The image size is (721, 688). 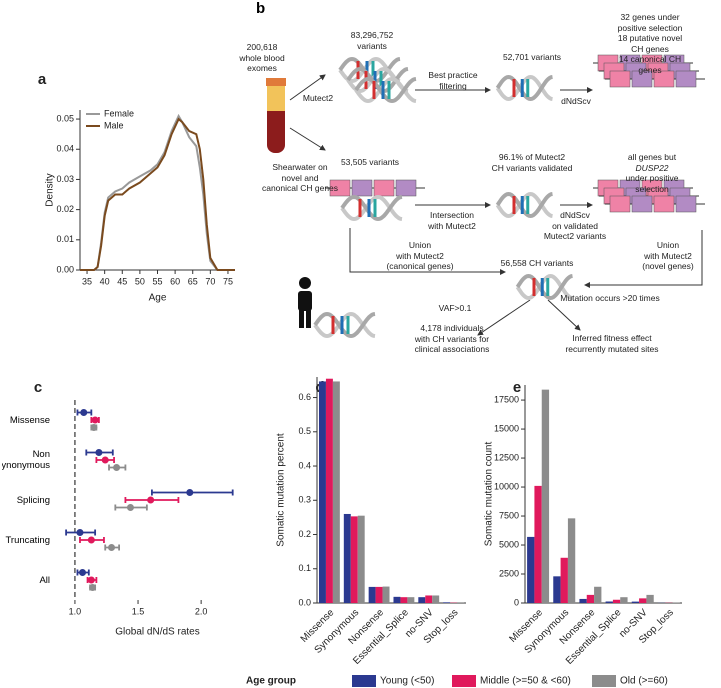 What do you see at coordinates (122, 281) in the screenshot?
I see `x-tick-label: 45` at bounding box center [122, 281].